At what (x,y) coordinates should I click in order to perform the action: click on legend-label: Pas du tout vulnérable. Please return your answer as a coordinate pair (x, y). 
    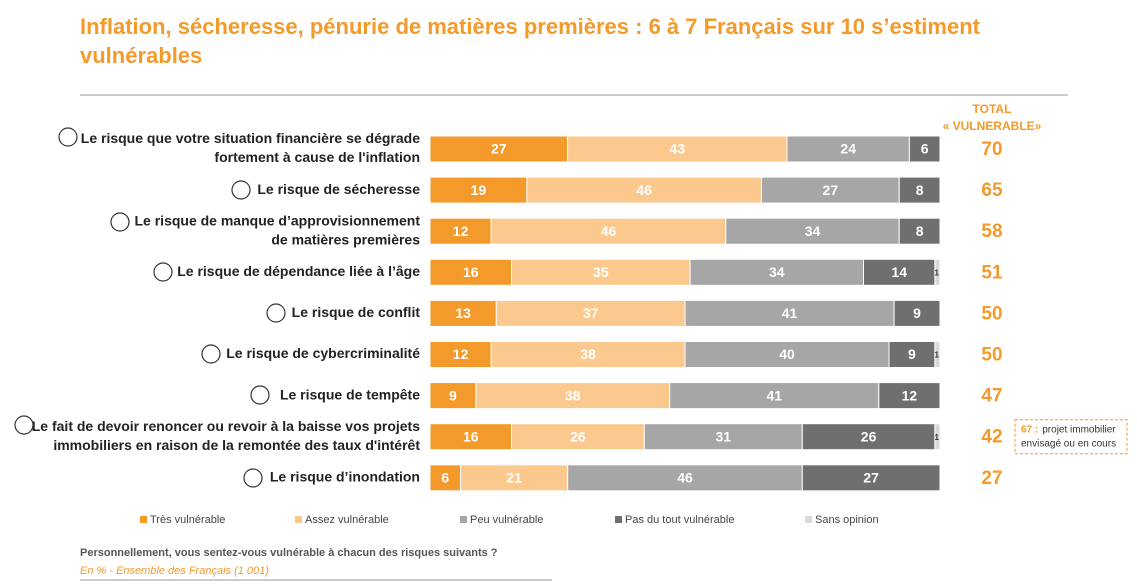
    Looking at the image, I should click on (679, 520).